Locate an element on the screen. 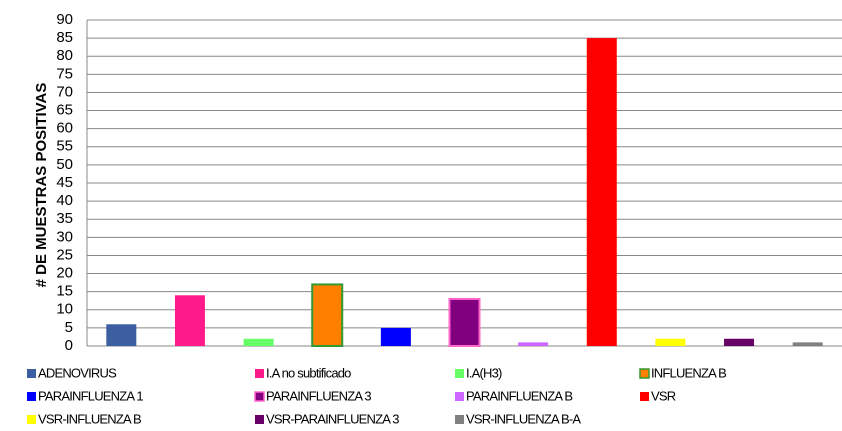 Image resolution: width=842 pixels, height=431 pixels. y-axis-label: # DE MUESTRAS POSITIVAS is located at coordinates (41, 185).